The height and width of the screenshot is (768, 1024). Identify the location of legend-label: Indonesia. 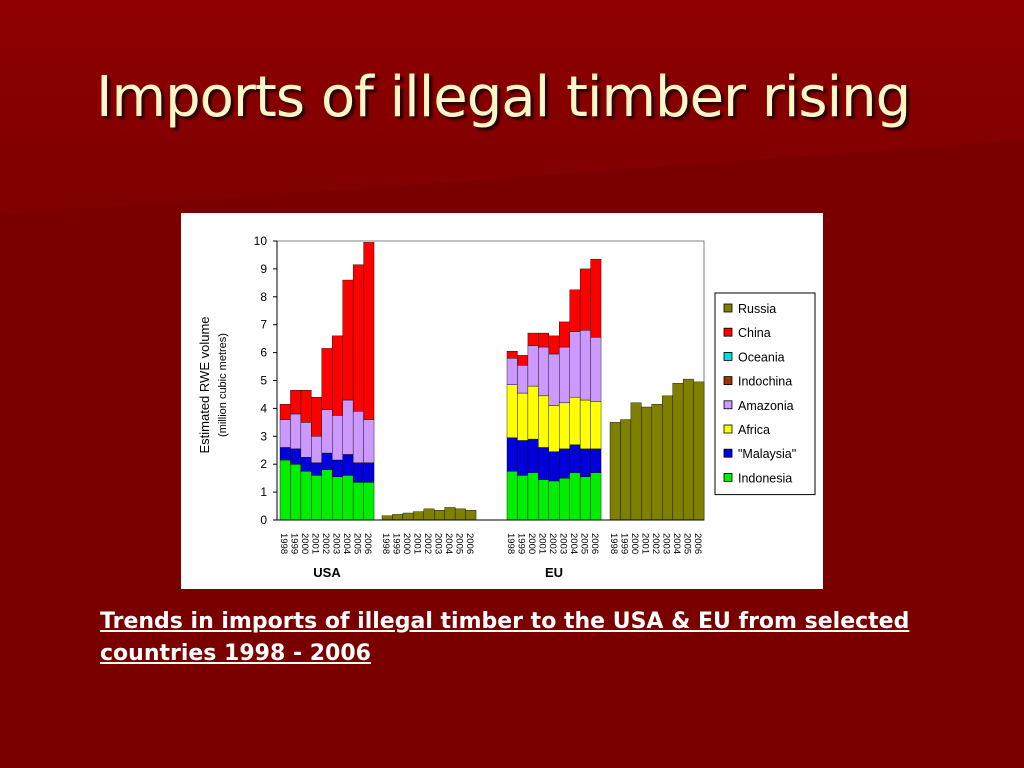
(765, 478).